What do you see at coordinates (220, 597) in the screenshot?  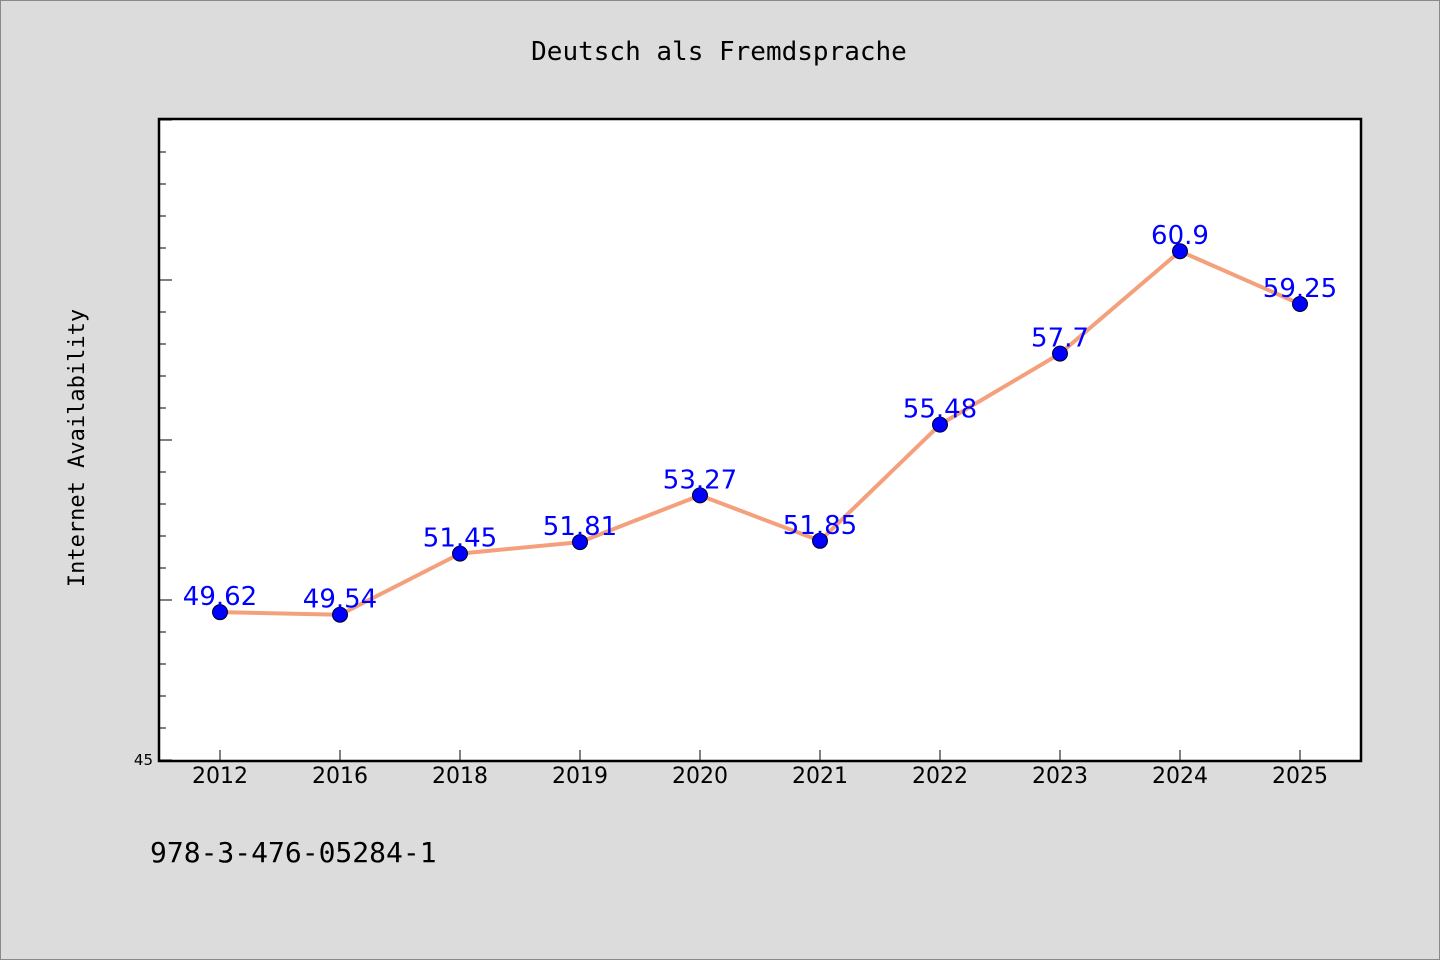 I see `data-label: 49.62` at bounding box center [220, 597].